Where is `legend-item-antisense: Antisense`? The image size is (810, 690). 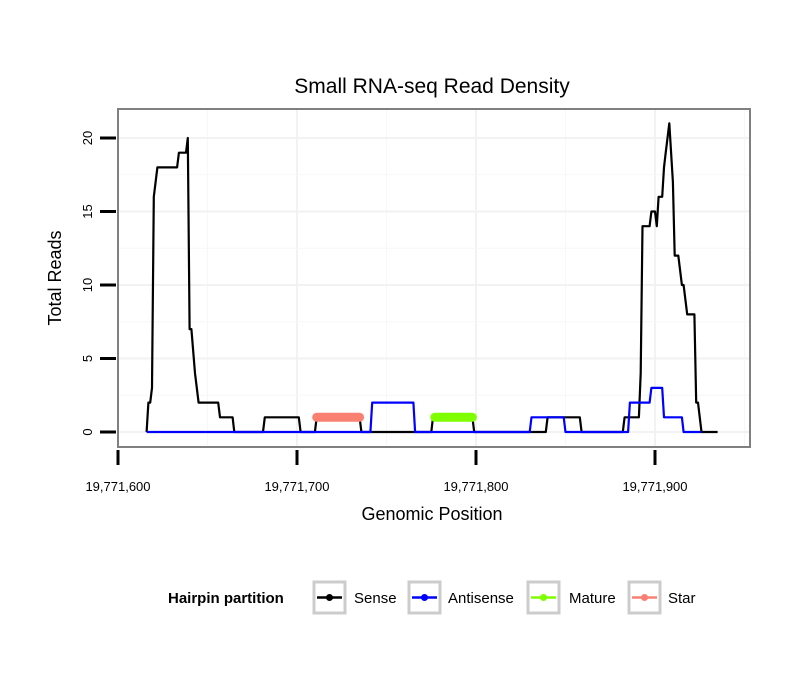 legend-item-antisense: Antisense is located at coordinates (460, 597).